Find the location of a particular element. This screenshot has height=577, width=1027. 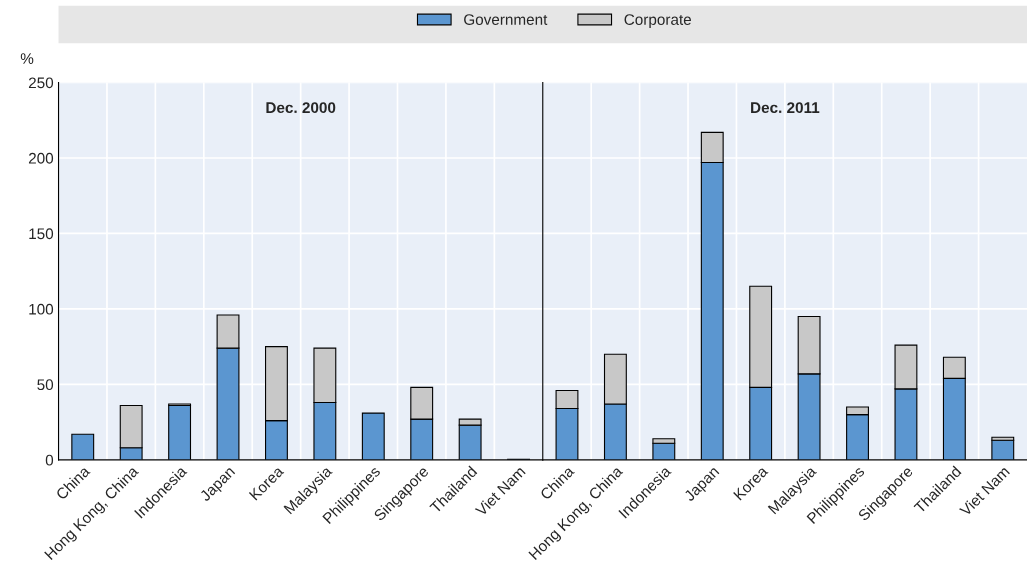

legend-label: Corporate is located at coordinates (658, 21).